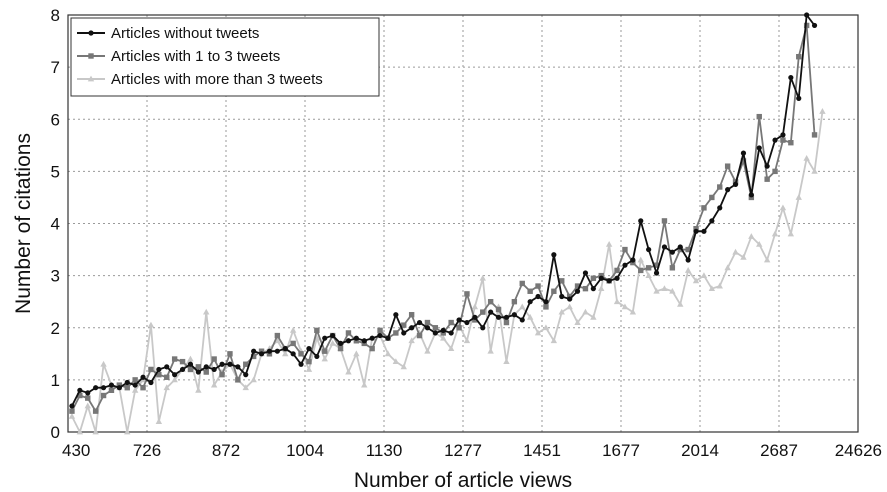  I want to click on legend-label: Articles without tweets, so click(185, 33).